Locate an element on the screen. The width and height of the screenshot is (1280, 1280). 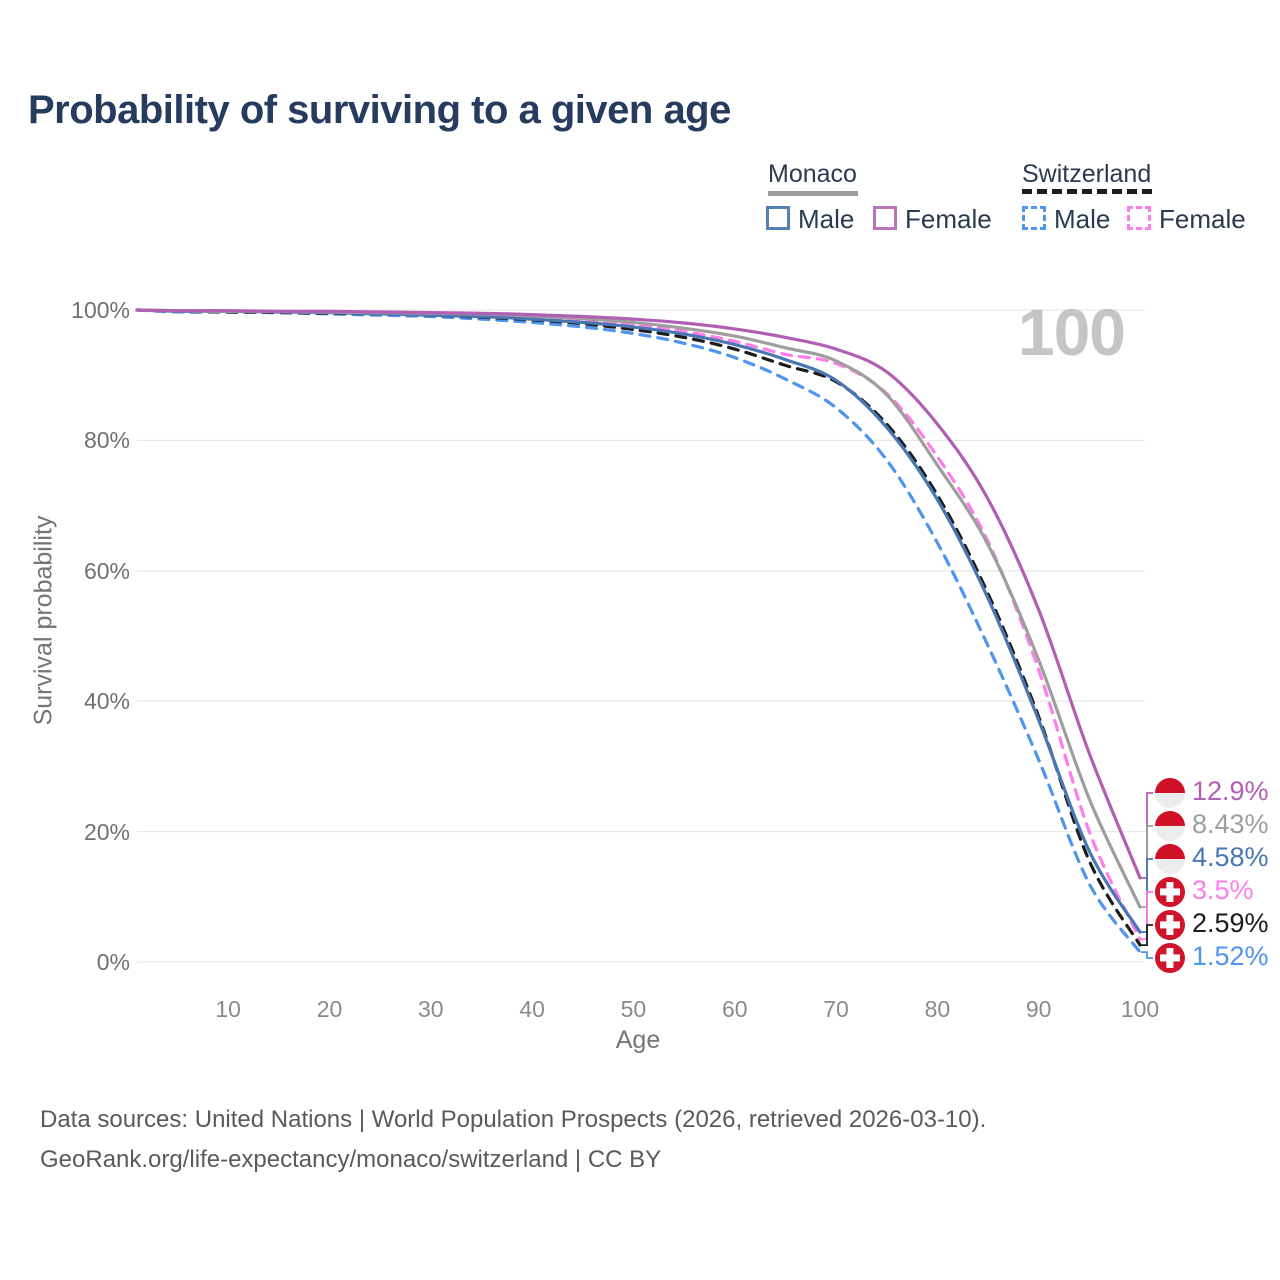
legend-label-monaco-female: Female is located at coordinates (948, 219).